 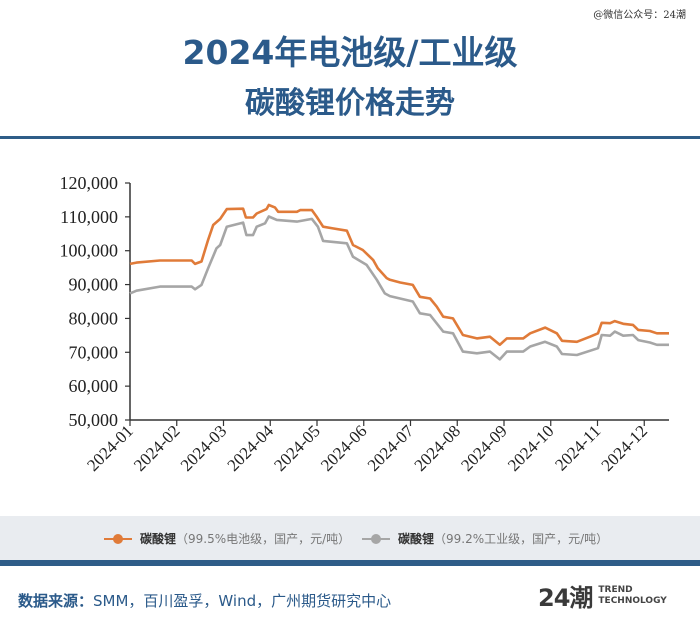 I want to click on logo-mark: 24潮, so click(x=565, y=598).